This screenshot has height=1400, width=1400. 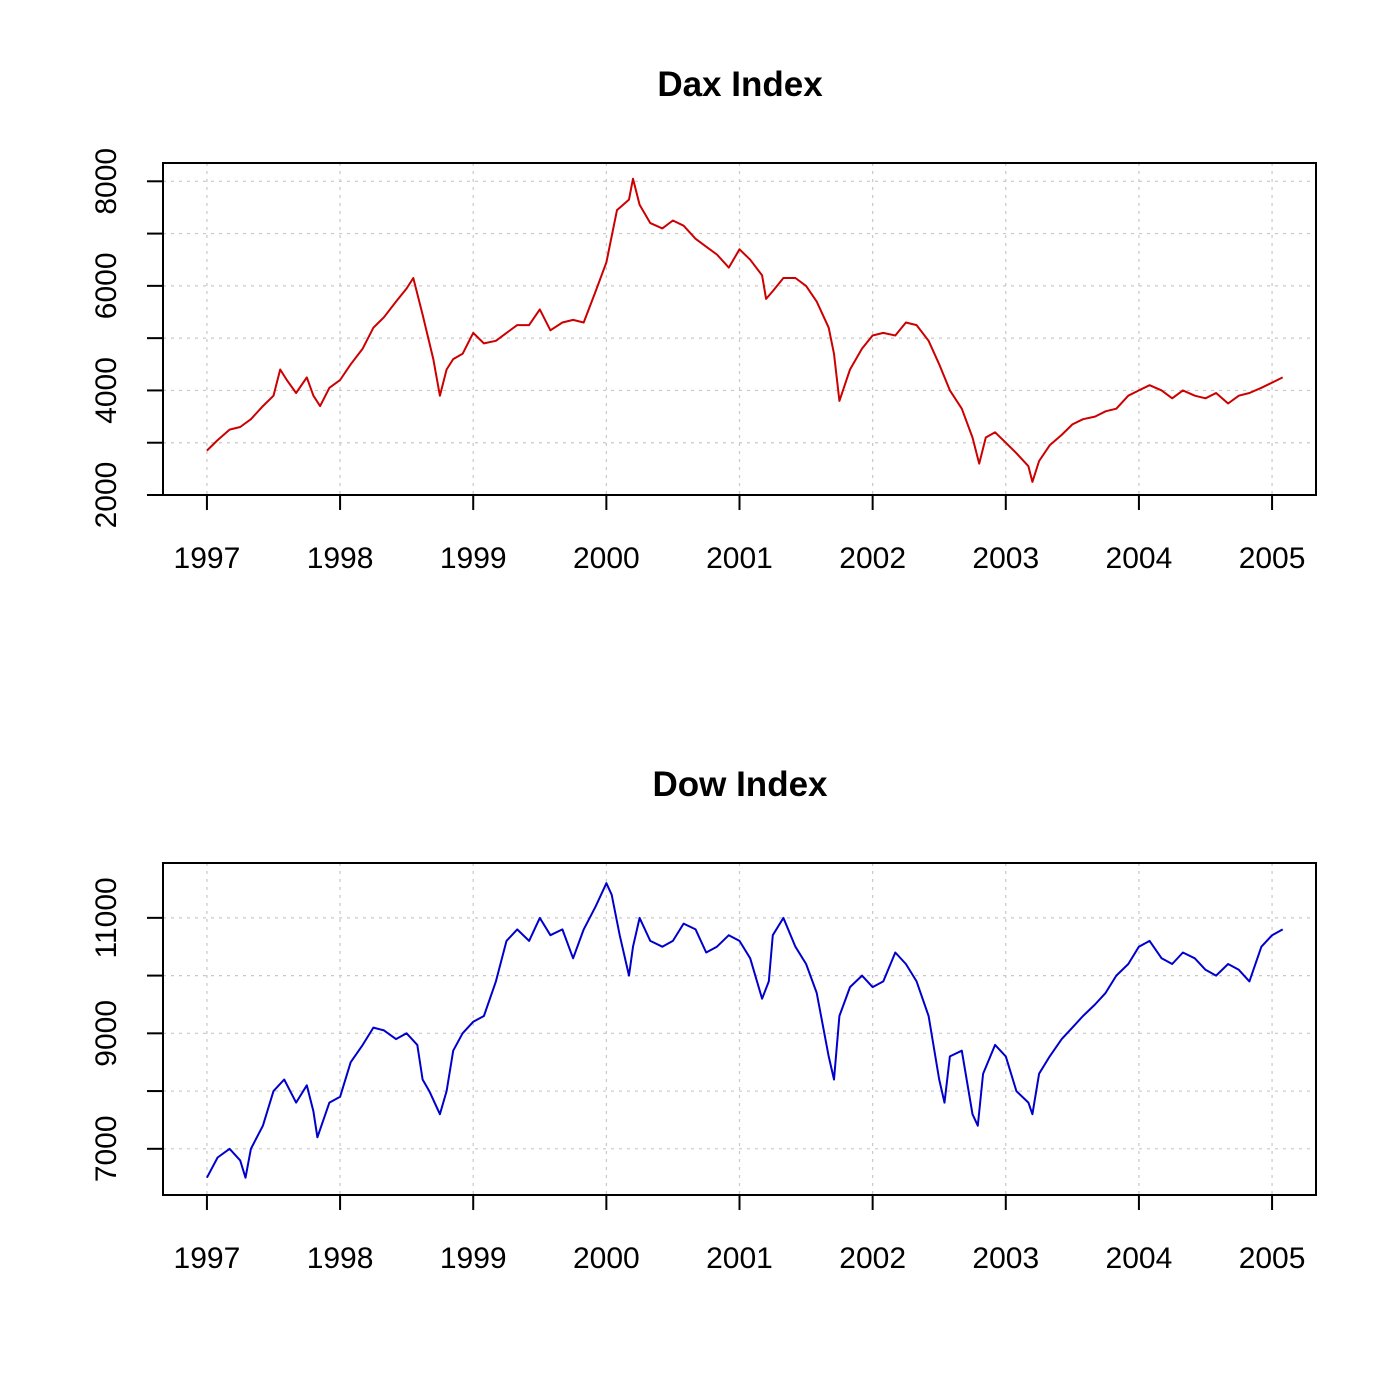 What do you see at coordinates (106, 390) in the screenshot?
I see `y-tick-label: 4000` at bounding box center [106, 390].